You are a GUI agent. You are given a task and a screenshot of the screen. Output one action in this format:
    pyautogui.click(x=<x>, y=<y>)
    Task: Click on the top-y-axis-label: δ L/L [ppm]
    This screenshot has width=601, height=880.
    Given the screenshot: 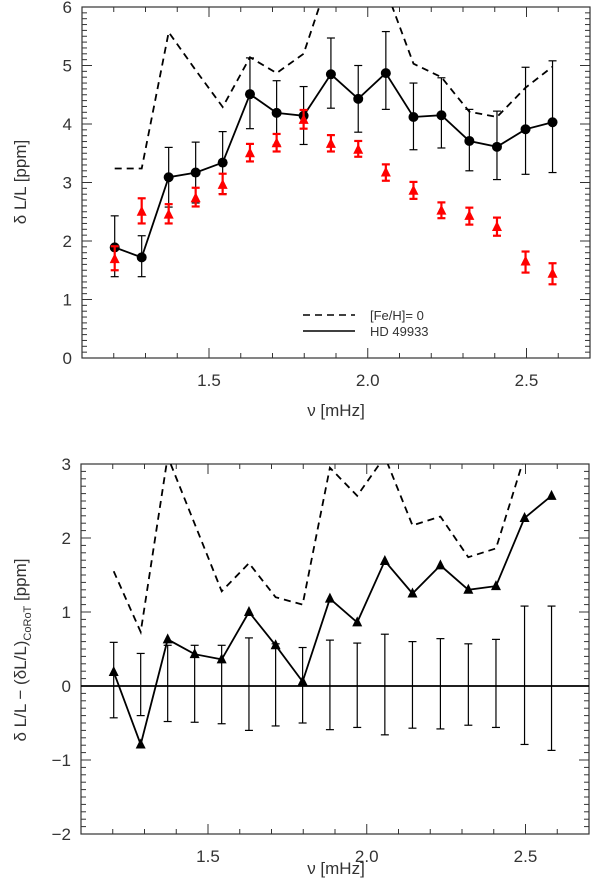 What is the action you would take?
    pyautogui.click(x=20, y=182)
    